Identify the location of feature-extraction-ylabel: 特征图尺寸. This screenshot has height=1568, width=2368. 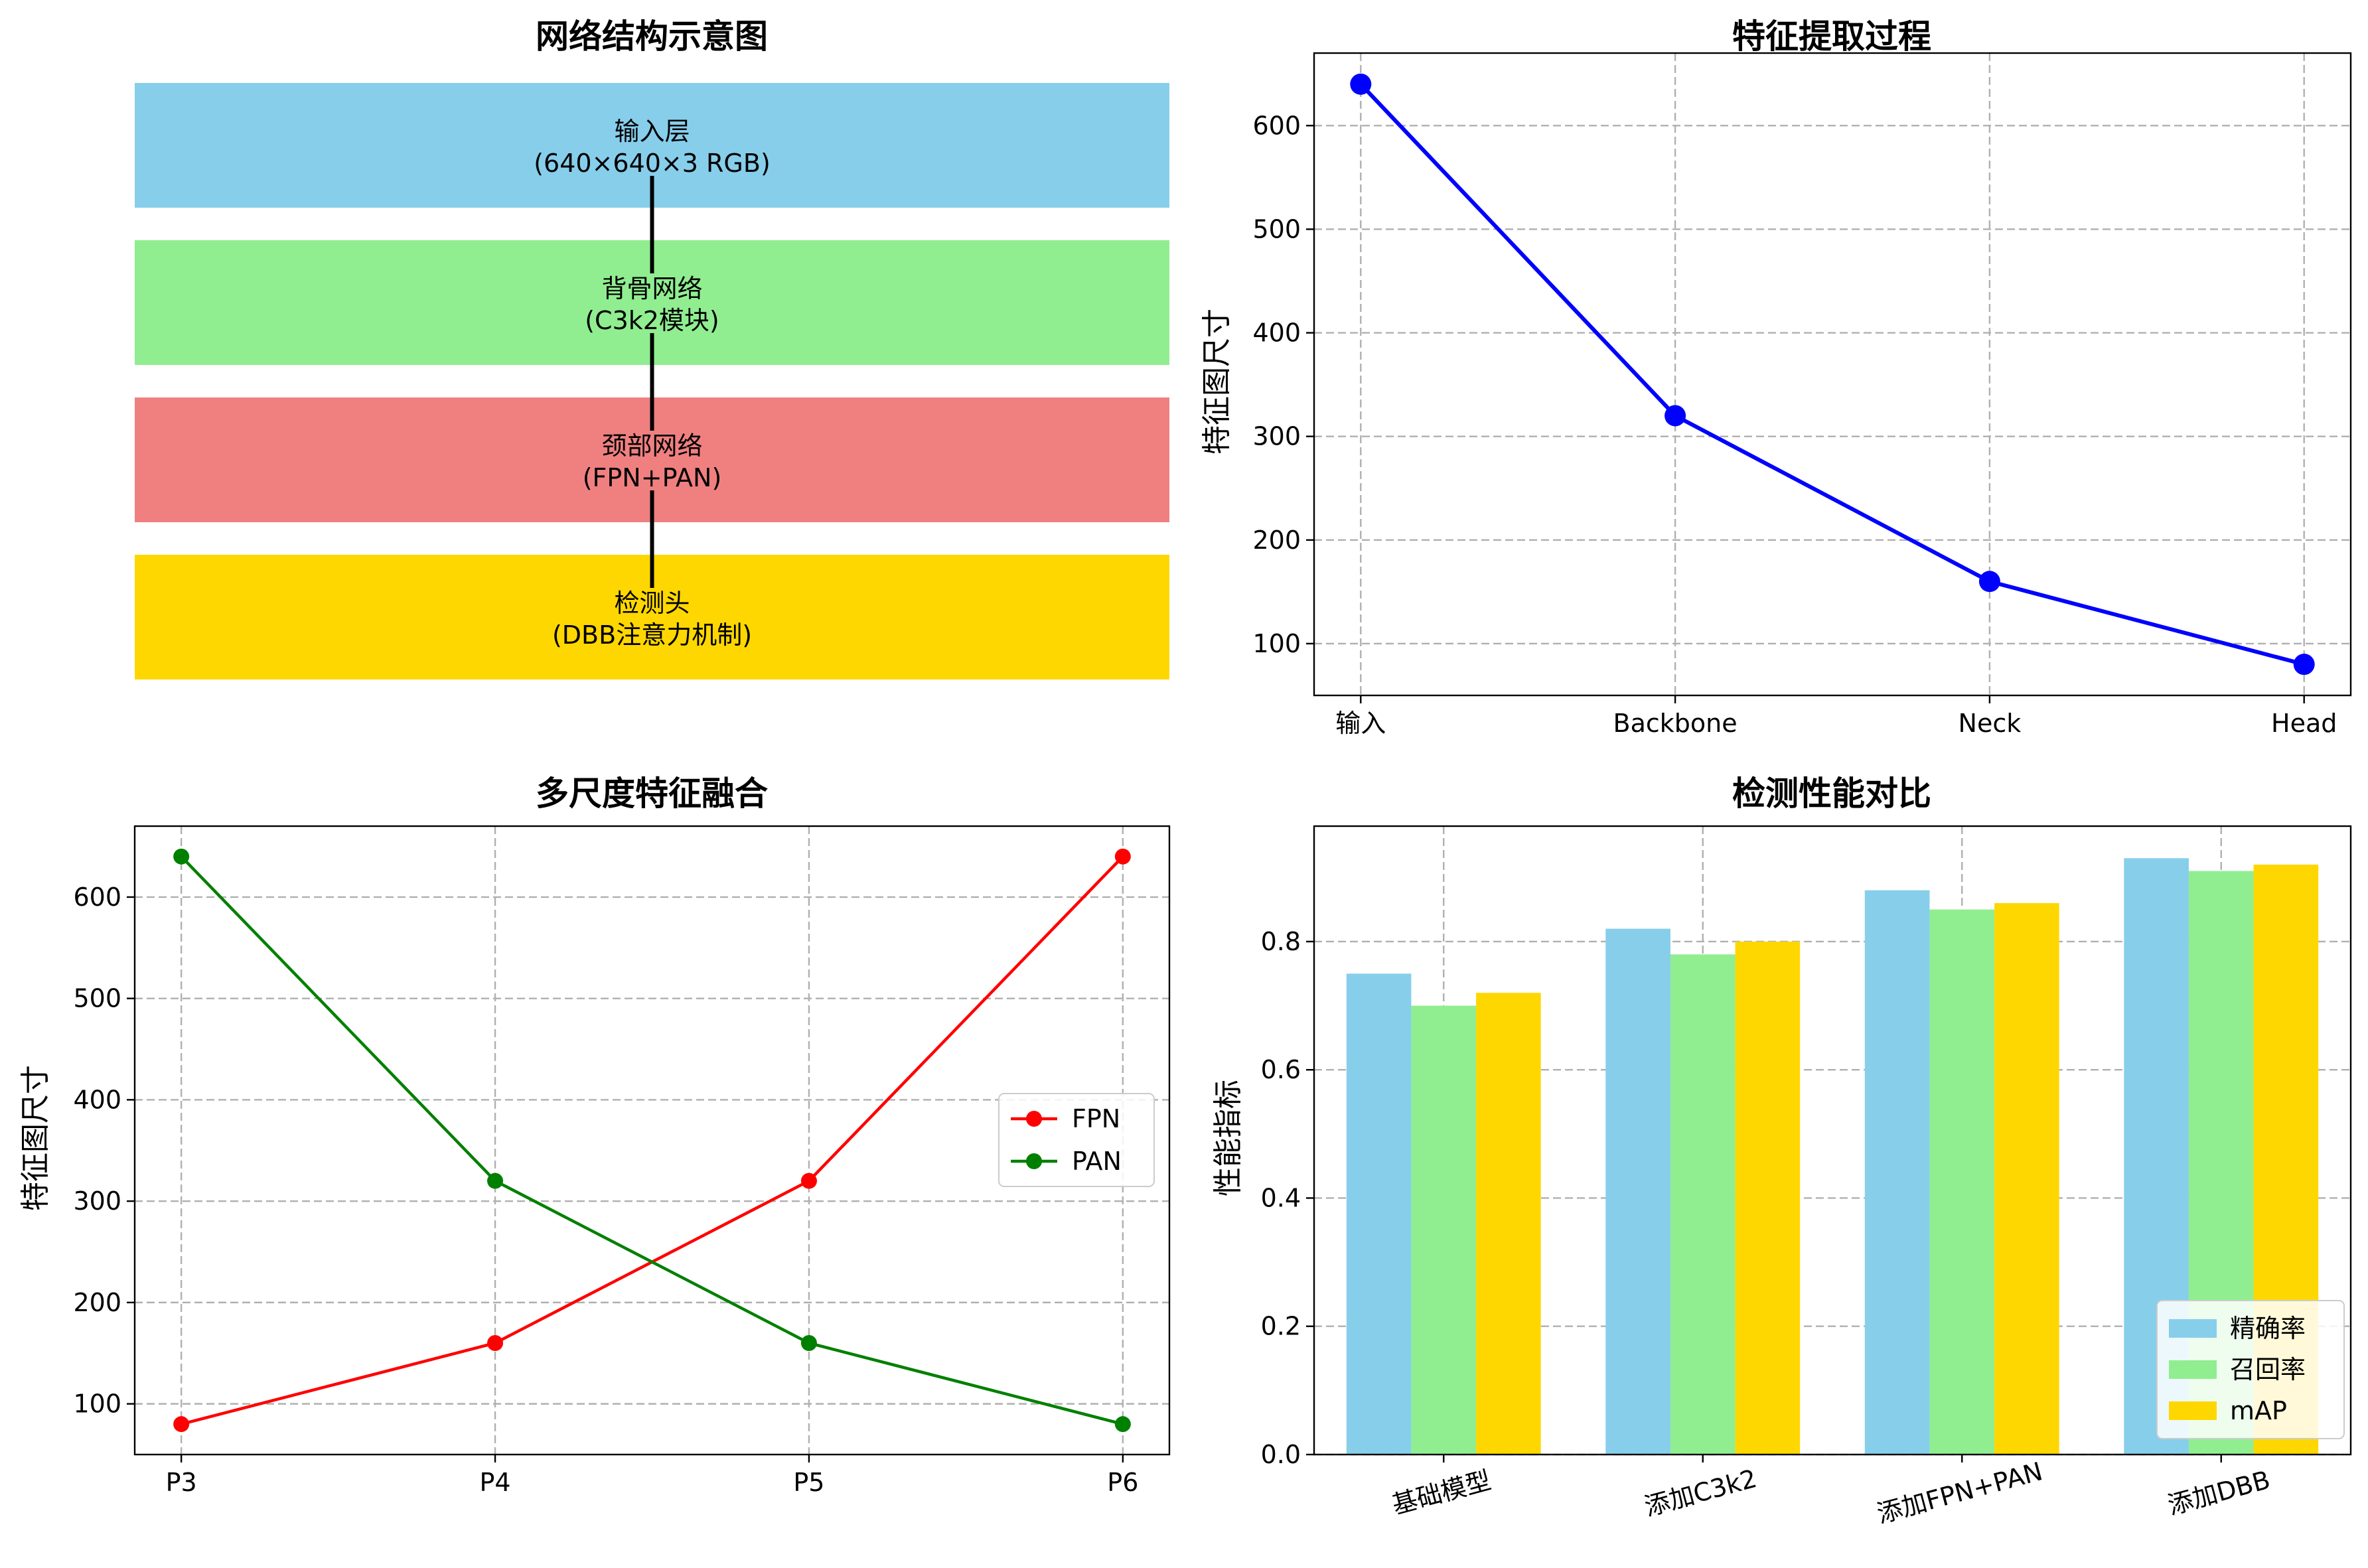
(1217, 382).